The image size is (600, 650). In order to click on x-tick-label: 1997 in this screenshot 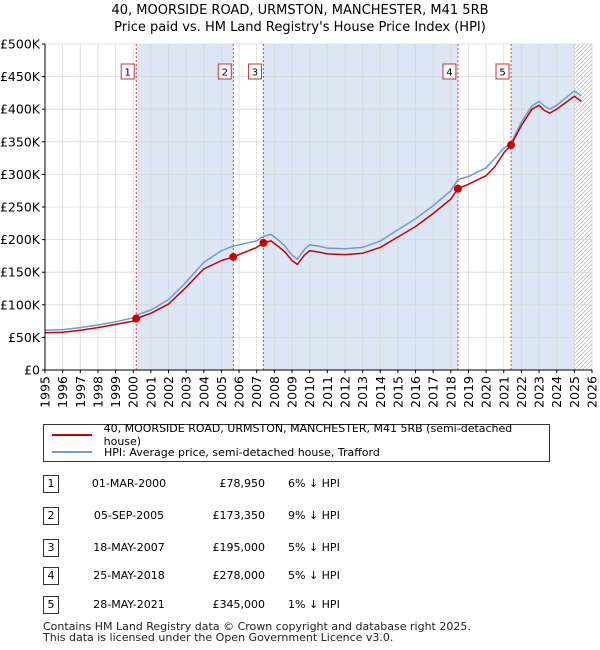, I will do `click(80, 392)`.